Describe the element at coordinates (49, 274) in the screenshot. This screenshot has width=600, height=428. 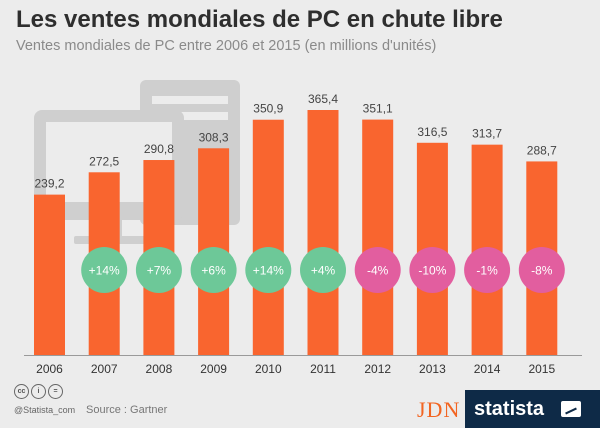
I see `bar-2006` at that location.